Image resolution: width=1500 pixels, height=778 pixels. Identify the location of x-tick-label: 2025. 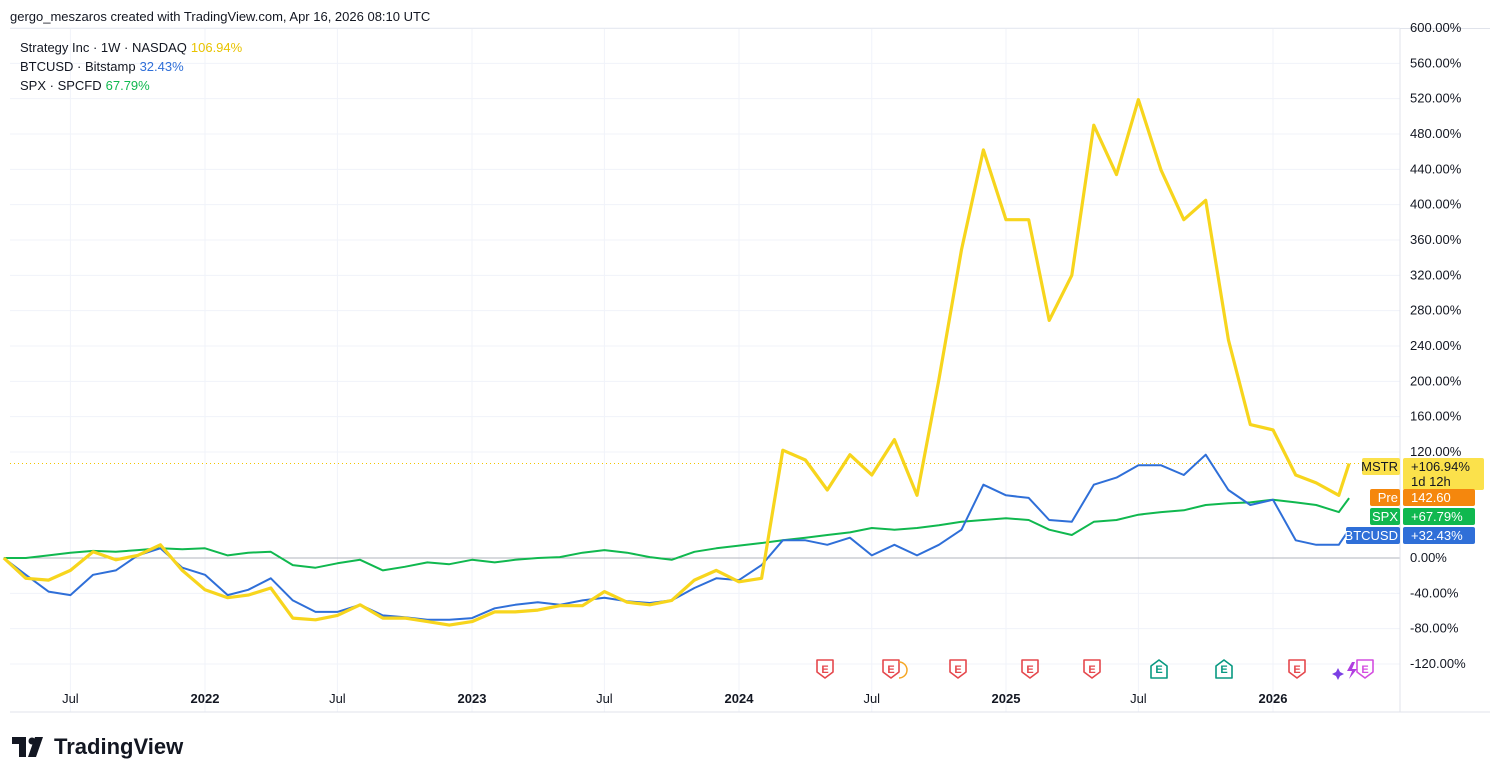
(1006, 698).